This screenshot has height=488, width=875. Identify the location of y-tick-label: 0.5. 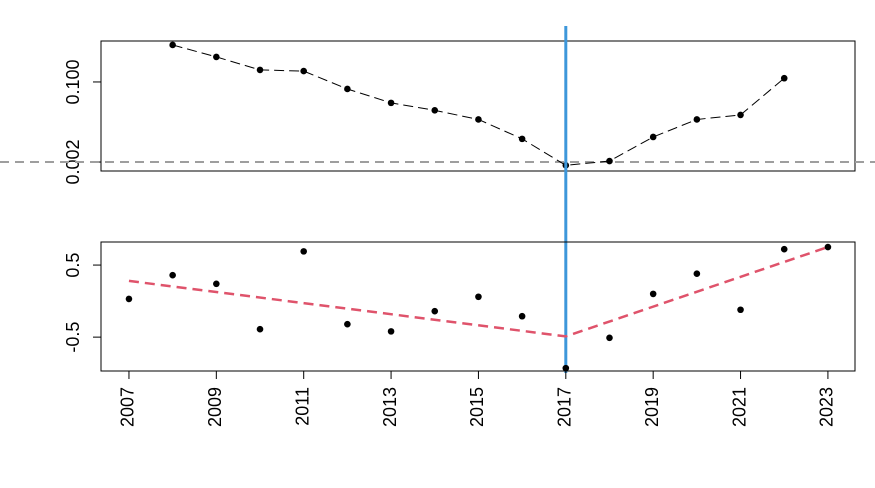
(73, 265).